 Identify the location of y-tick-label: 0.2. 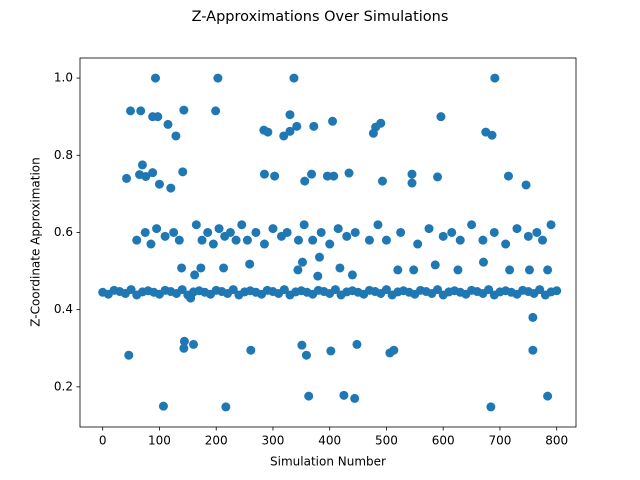
(63, 386).